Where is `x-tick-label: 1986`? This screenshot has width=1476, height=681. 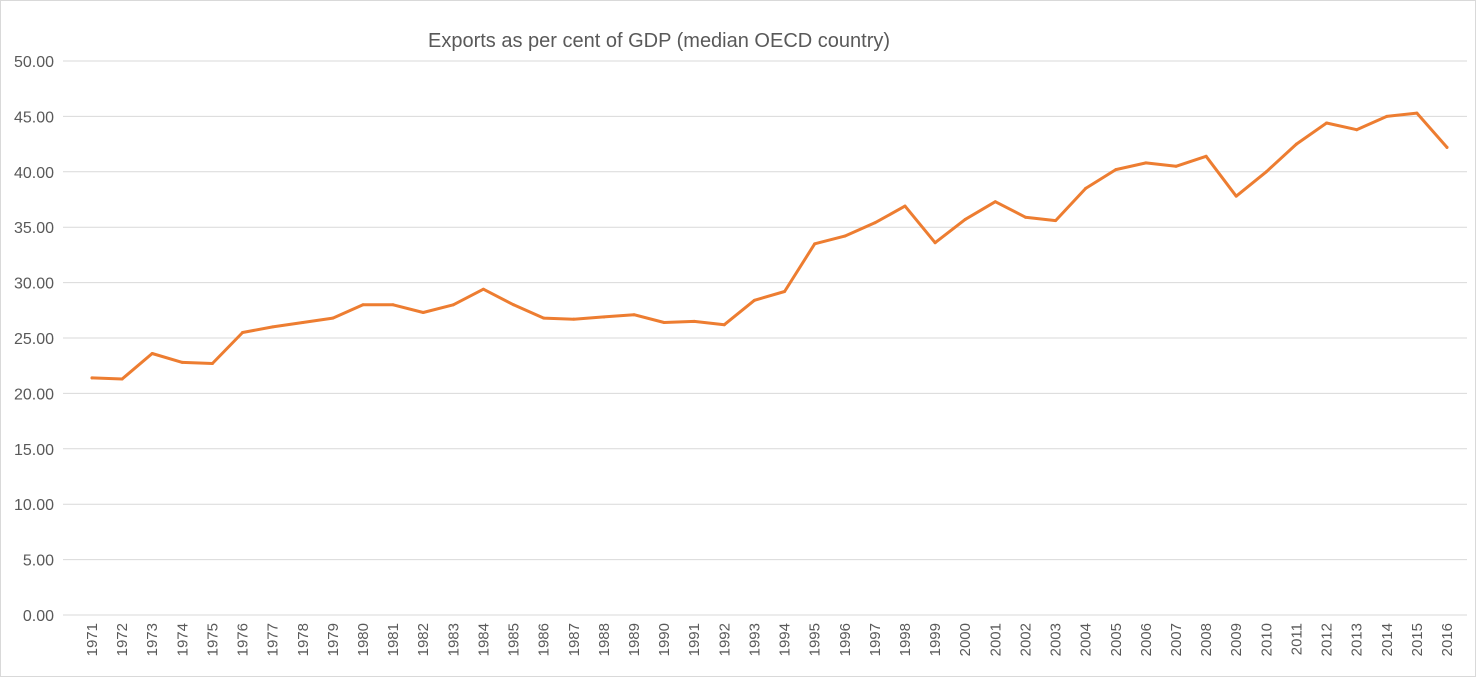 x-tick-label: 1986 is located at coordinates (544, 639).